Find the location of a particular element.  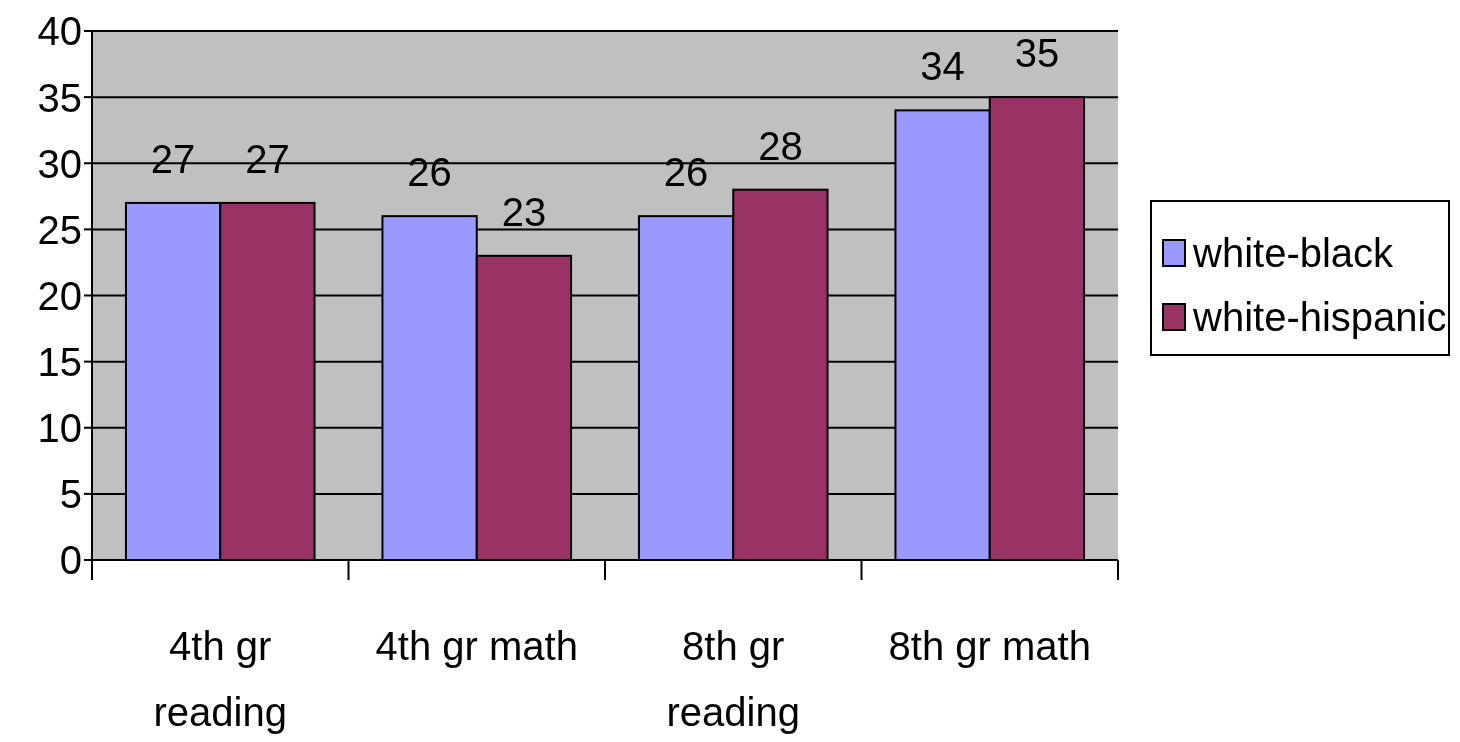

legend-label: white-hispanic is located at coordinates (1319, 317).